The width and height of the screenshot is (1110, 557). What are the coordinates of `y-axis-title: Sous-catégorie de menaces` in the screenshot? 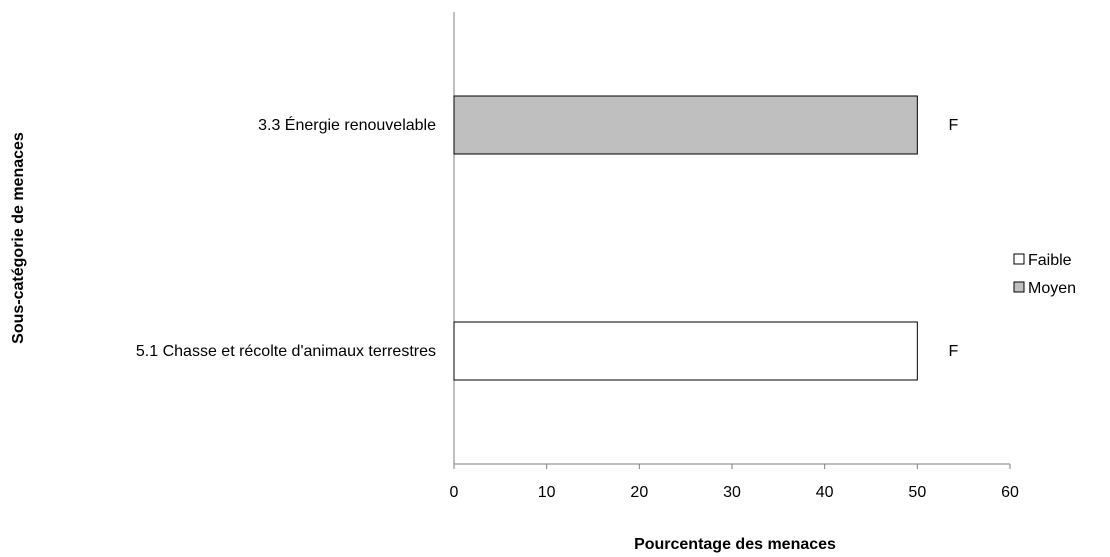 It's located at (18, 238).